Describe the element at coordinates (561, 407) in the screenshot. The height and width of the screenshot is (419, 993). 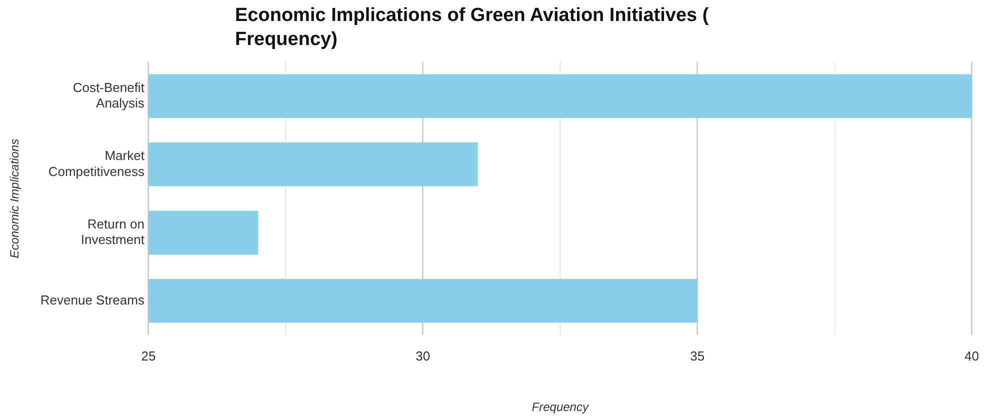
I see `x-axis-title: Frequency` at that location.